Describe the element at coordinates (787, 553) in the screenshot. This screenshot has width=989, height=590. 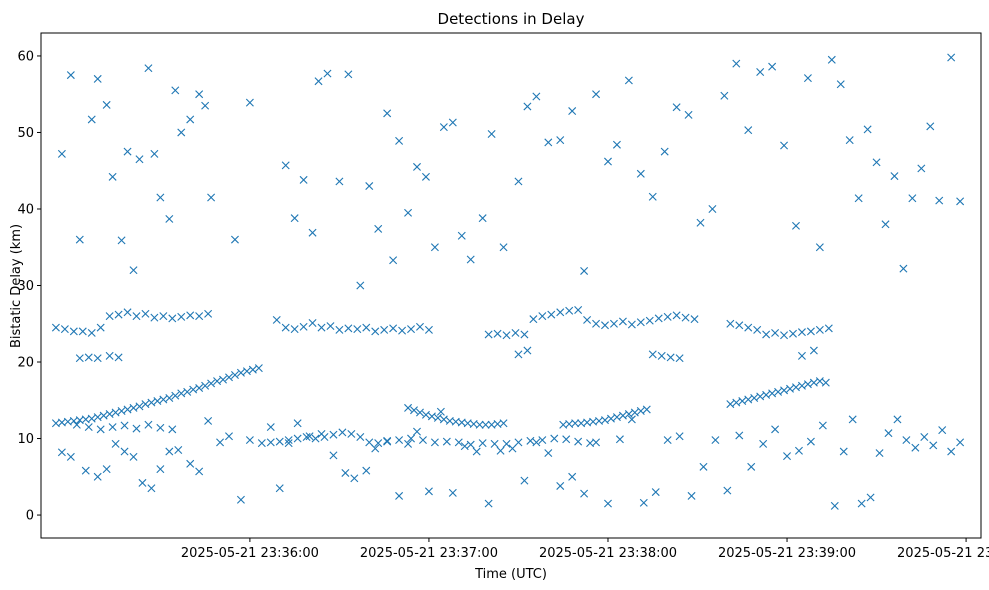
I see `x-tick-label: 2025-05-21 23:39:00` at that location.